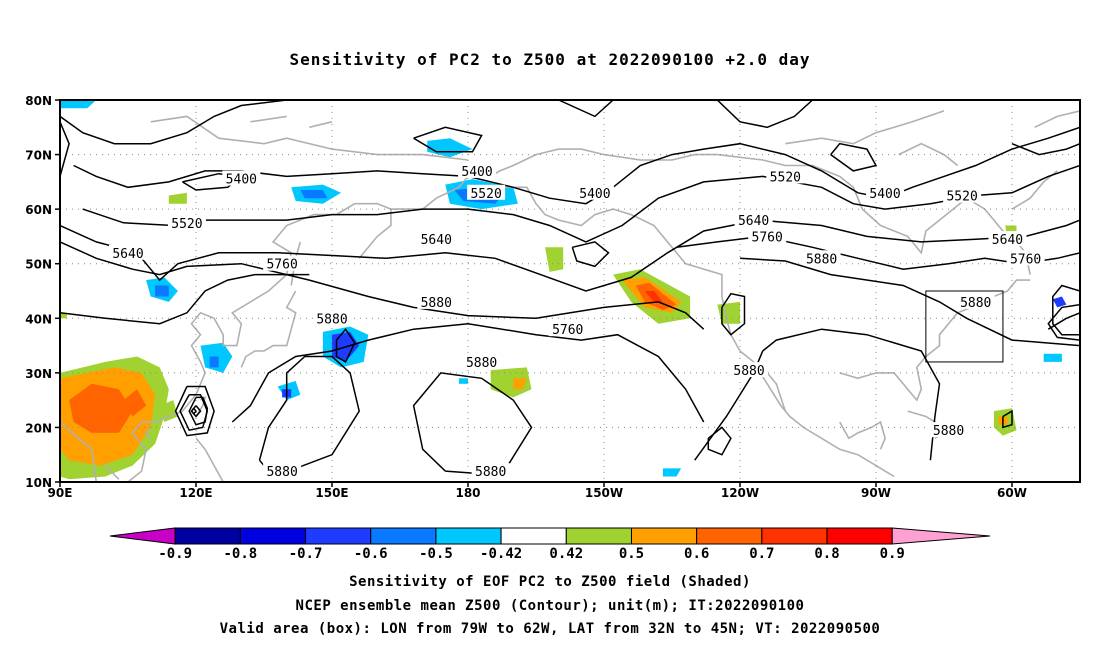 This screenshot has width=1100, height=650. What do you see at coordinates (371, 554) in the screenshot?
I see `colorbar-label: -0.6` at bounding box center [371, 554].